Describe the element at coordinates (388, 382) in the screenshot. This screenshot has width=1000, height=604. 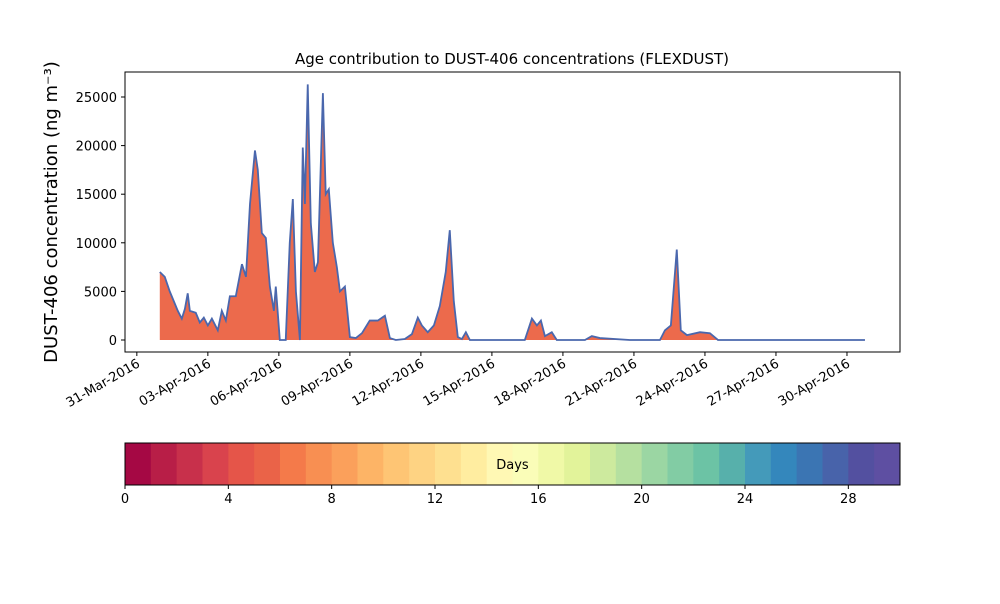
I see `x-tick-label: 12-Apr-2016` at that location.